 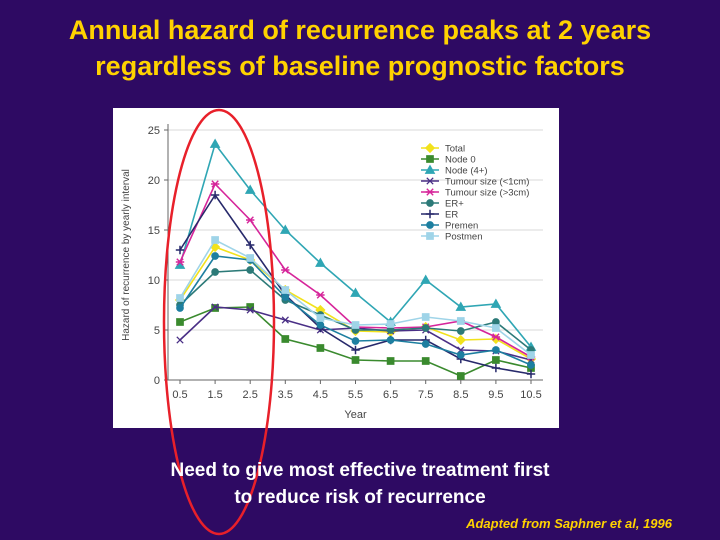 What do you see at coordinates (569, 523) in the screenshot?
I see `source-citation: Adapted from Saphner et al, 1996` at bounding box center [569, 523].